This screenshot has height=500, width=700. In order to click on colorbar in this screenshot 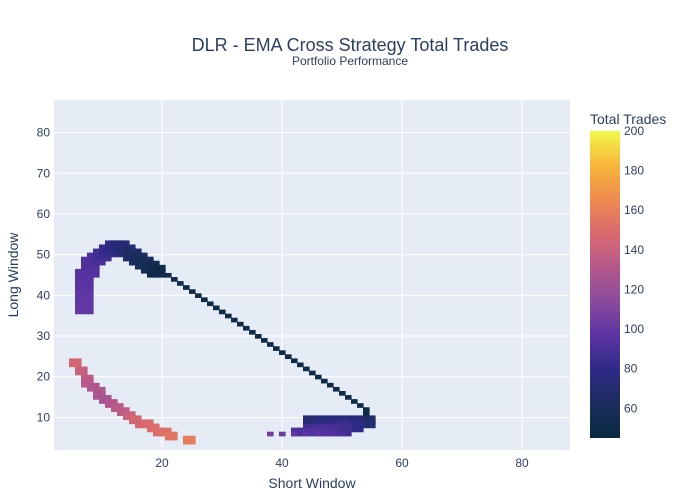, I will do `click(605, 284)`.